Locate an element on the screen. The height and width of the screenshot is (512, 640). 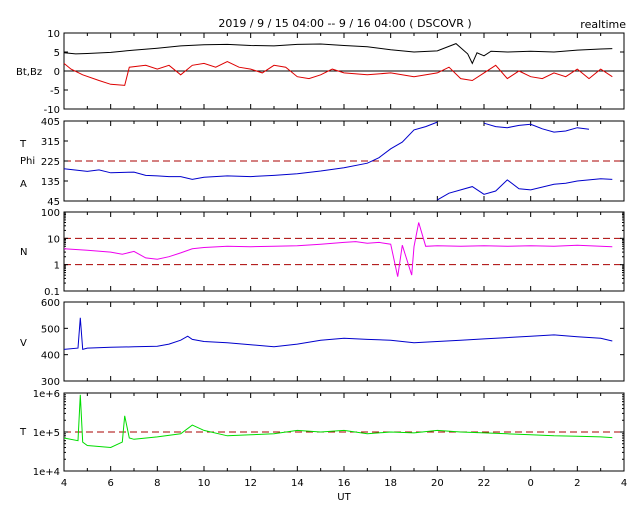
y-tick-label: 45 is located at coordinates (53, 202).